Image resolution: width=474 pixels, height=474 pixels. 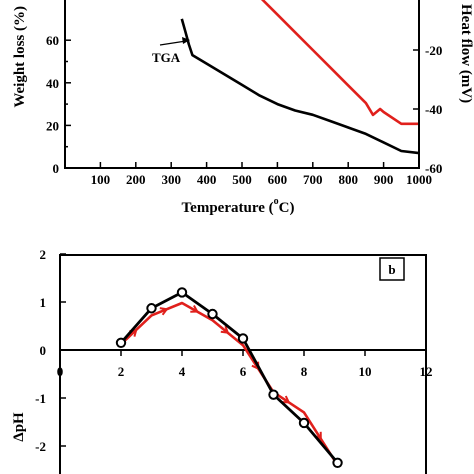 I want to click on panel-a-y2-axis-title: Heat flow (mV), so click(x=466, y=53).